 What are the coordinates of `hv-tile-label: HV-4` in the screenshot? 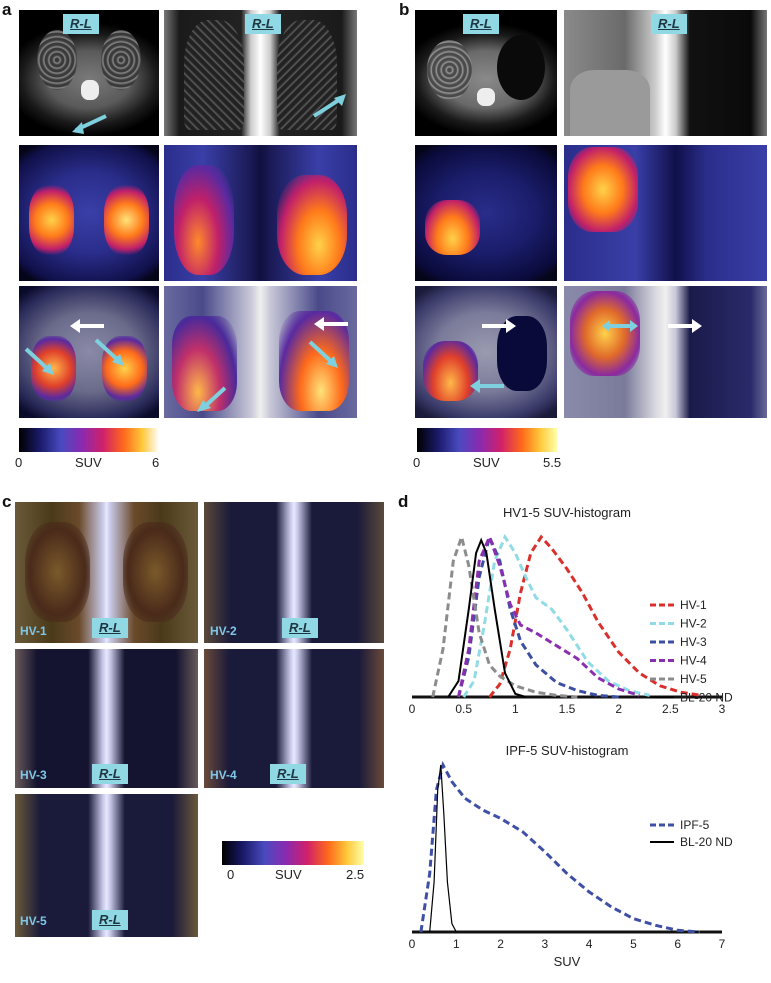 It's located at (223, 775).